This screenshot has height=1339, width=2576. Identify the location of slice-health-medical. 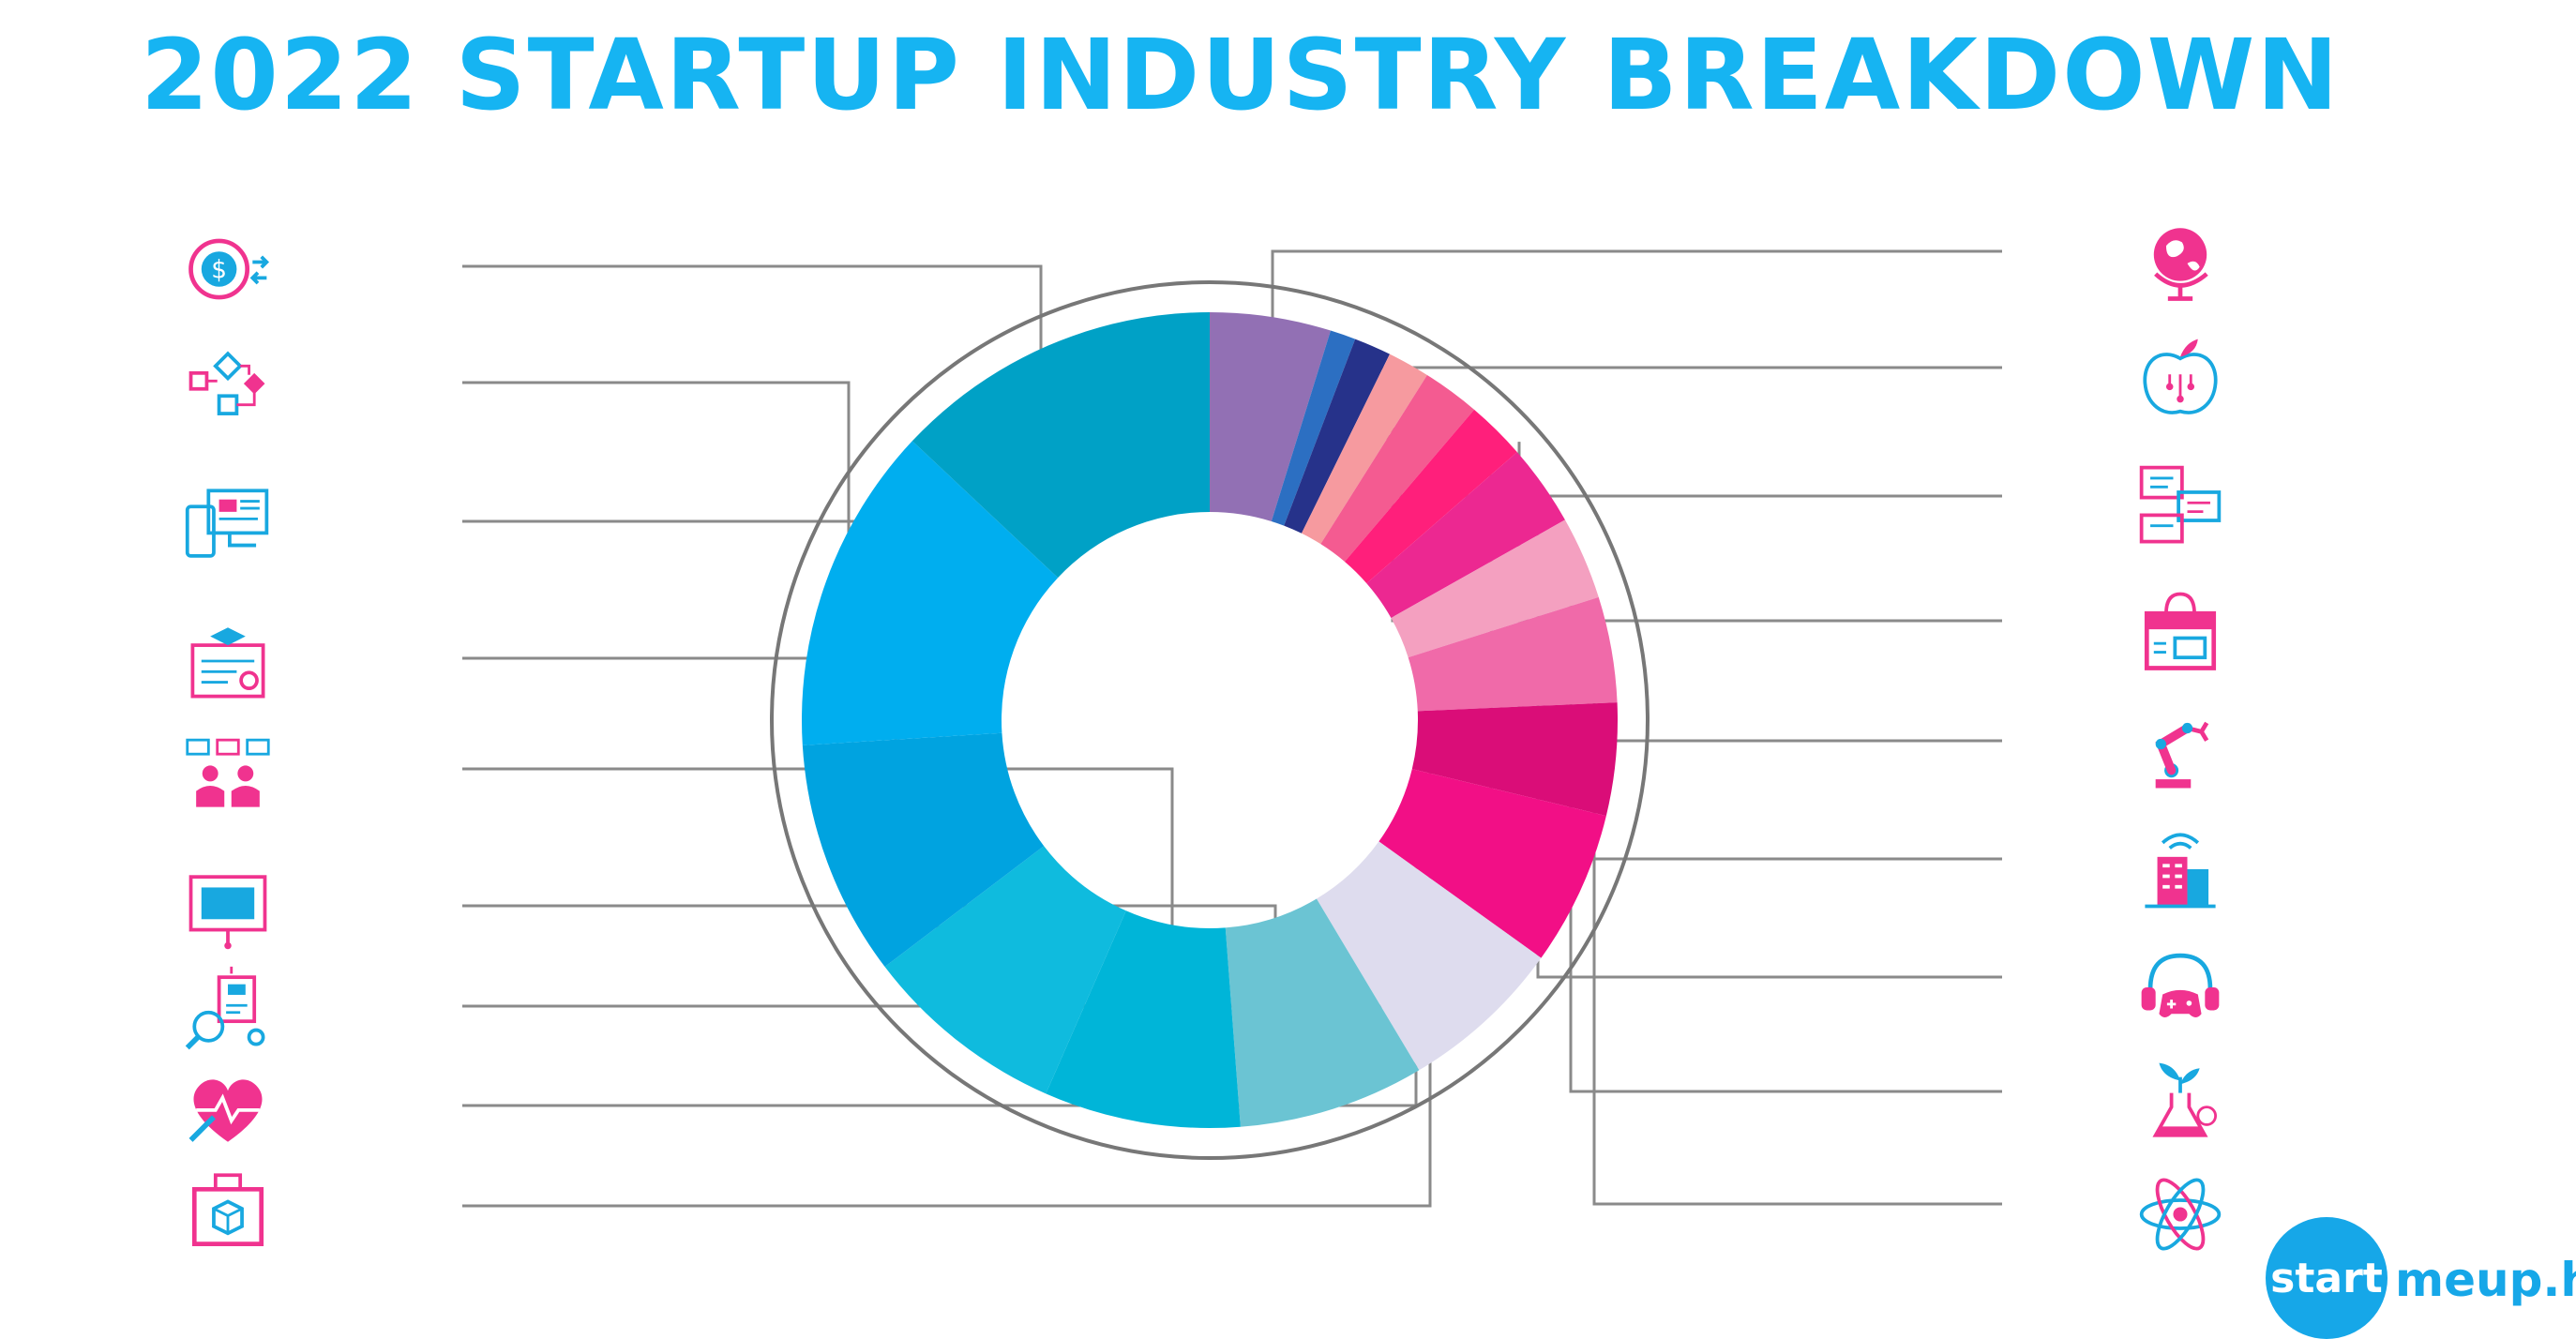
(1492, 863).